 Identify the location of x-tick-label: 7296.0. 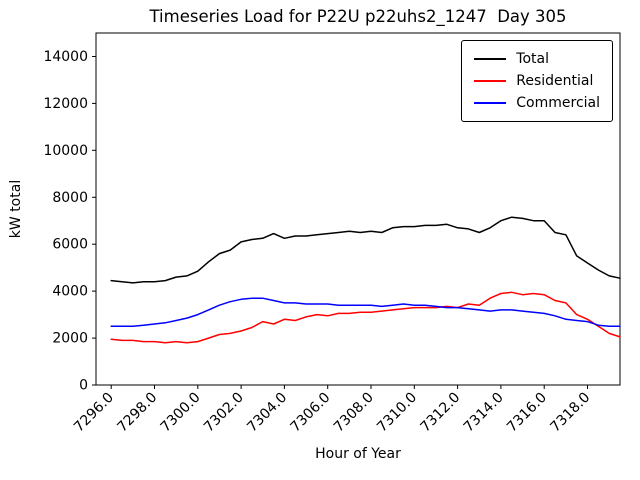
(94, 413).